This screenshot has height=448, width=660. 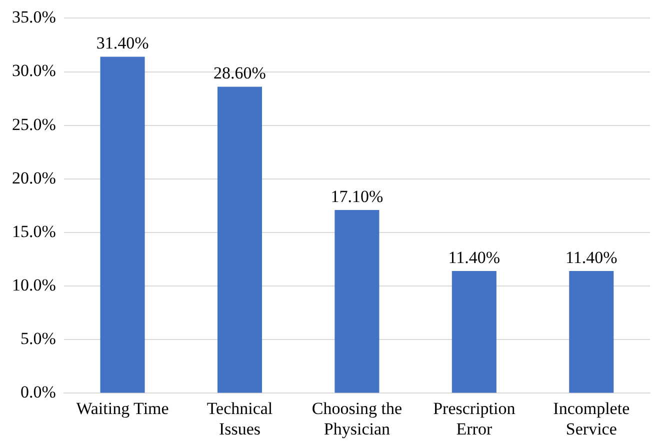 What do you see at coordinates (122, 43) in the screenshot?
I see `data-label: 31.40%` at bounding box center [122, 43].